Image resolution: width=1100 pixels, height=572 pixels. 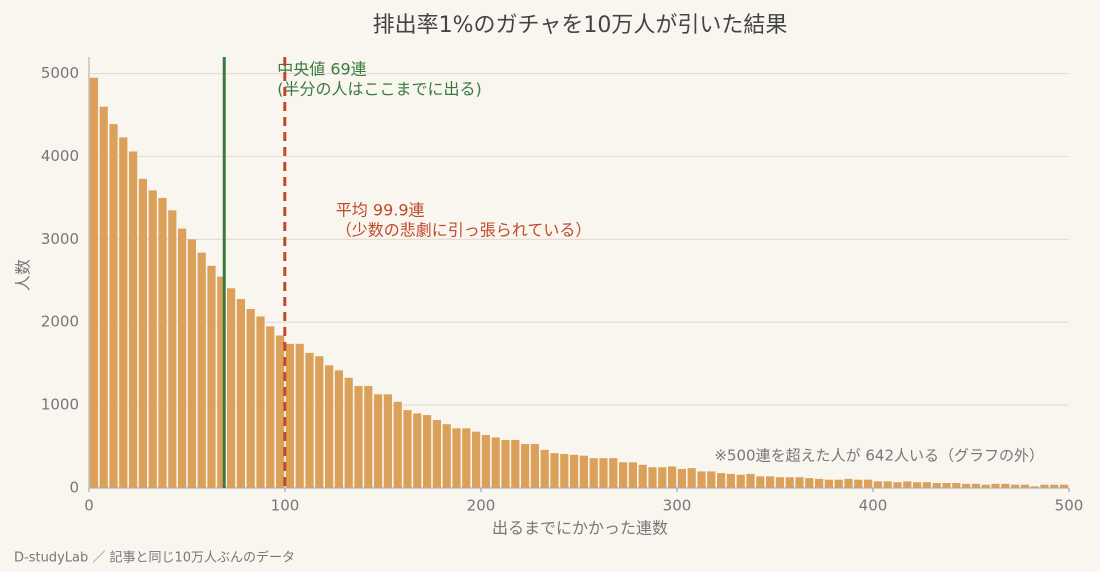 I want to click on chart-title: 排出率1%のガチャを10万人が引いた結果, so click(x=580, y=25).